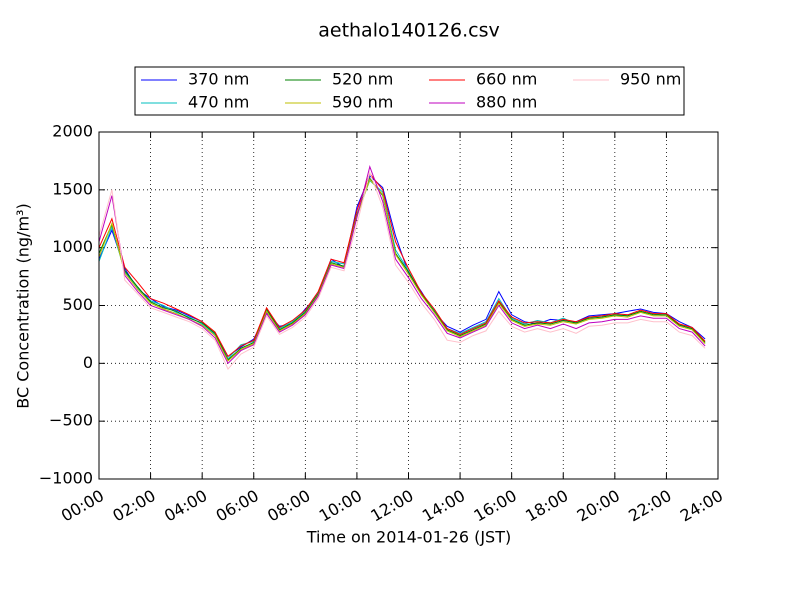 The height and width of the screenshot is (600, 800). Describe the element at coordinates (72, 188) in the screenshot. I see `y-tick-label: 1500` at that location.